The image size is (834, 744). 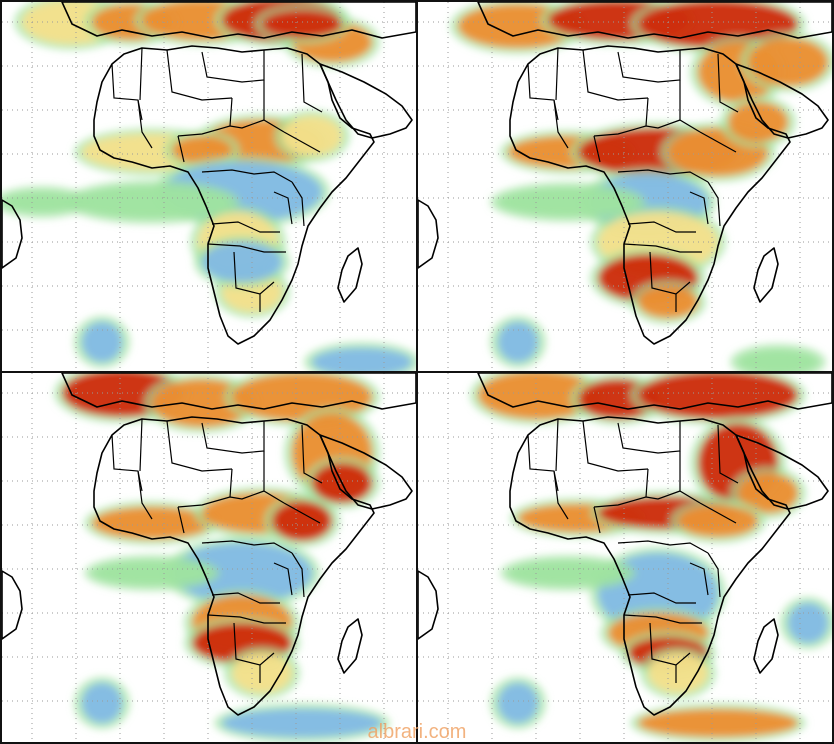 I want to click on watermark-text: albrari.com, so click(x=417, y=732).